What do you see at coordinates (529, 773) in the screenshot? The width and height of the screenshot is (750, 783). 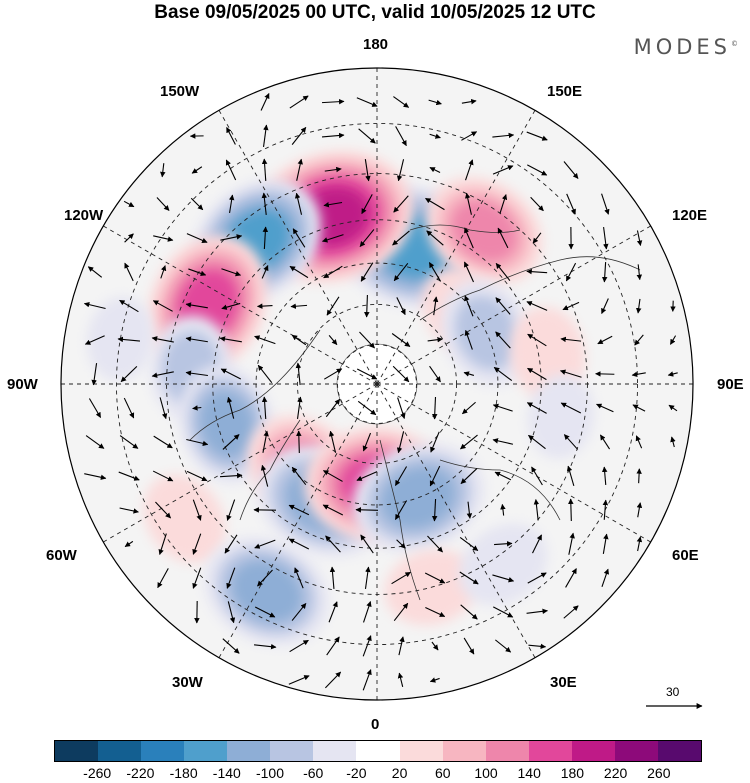 I see `colorbar-tick-label: 140` at bounding box center [529, 773].